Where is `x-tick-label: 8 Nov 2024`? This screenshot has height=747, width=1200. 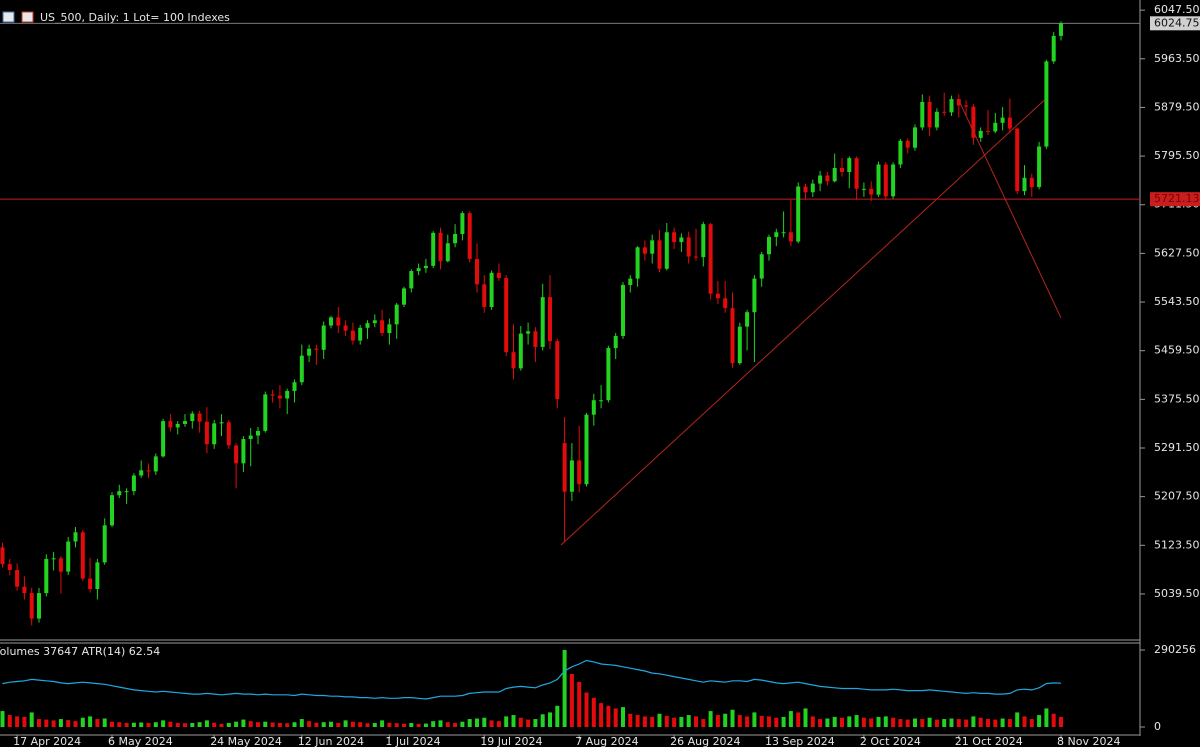
x-tick-label: 8 Nov 2024 is located at coordinates (1088, 741).